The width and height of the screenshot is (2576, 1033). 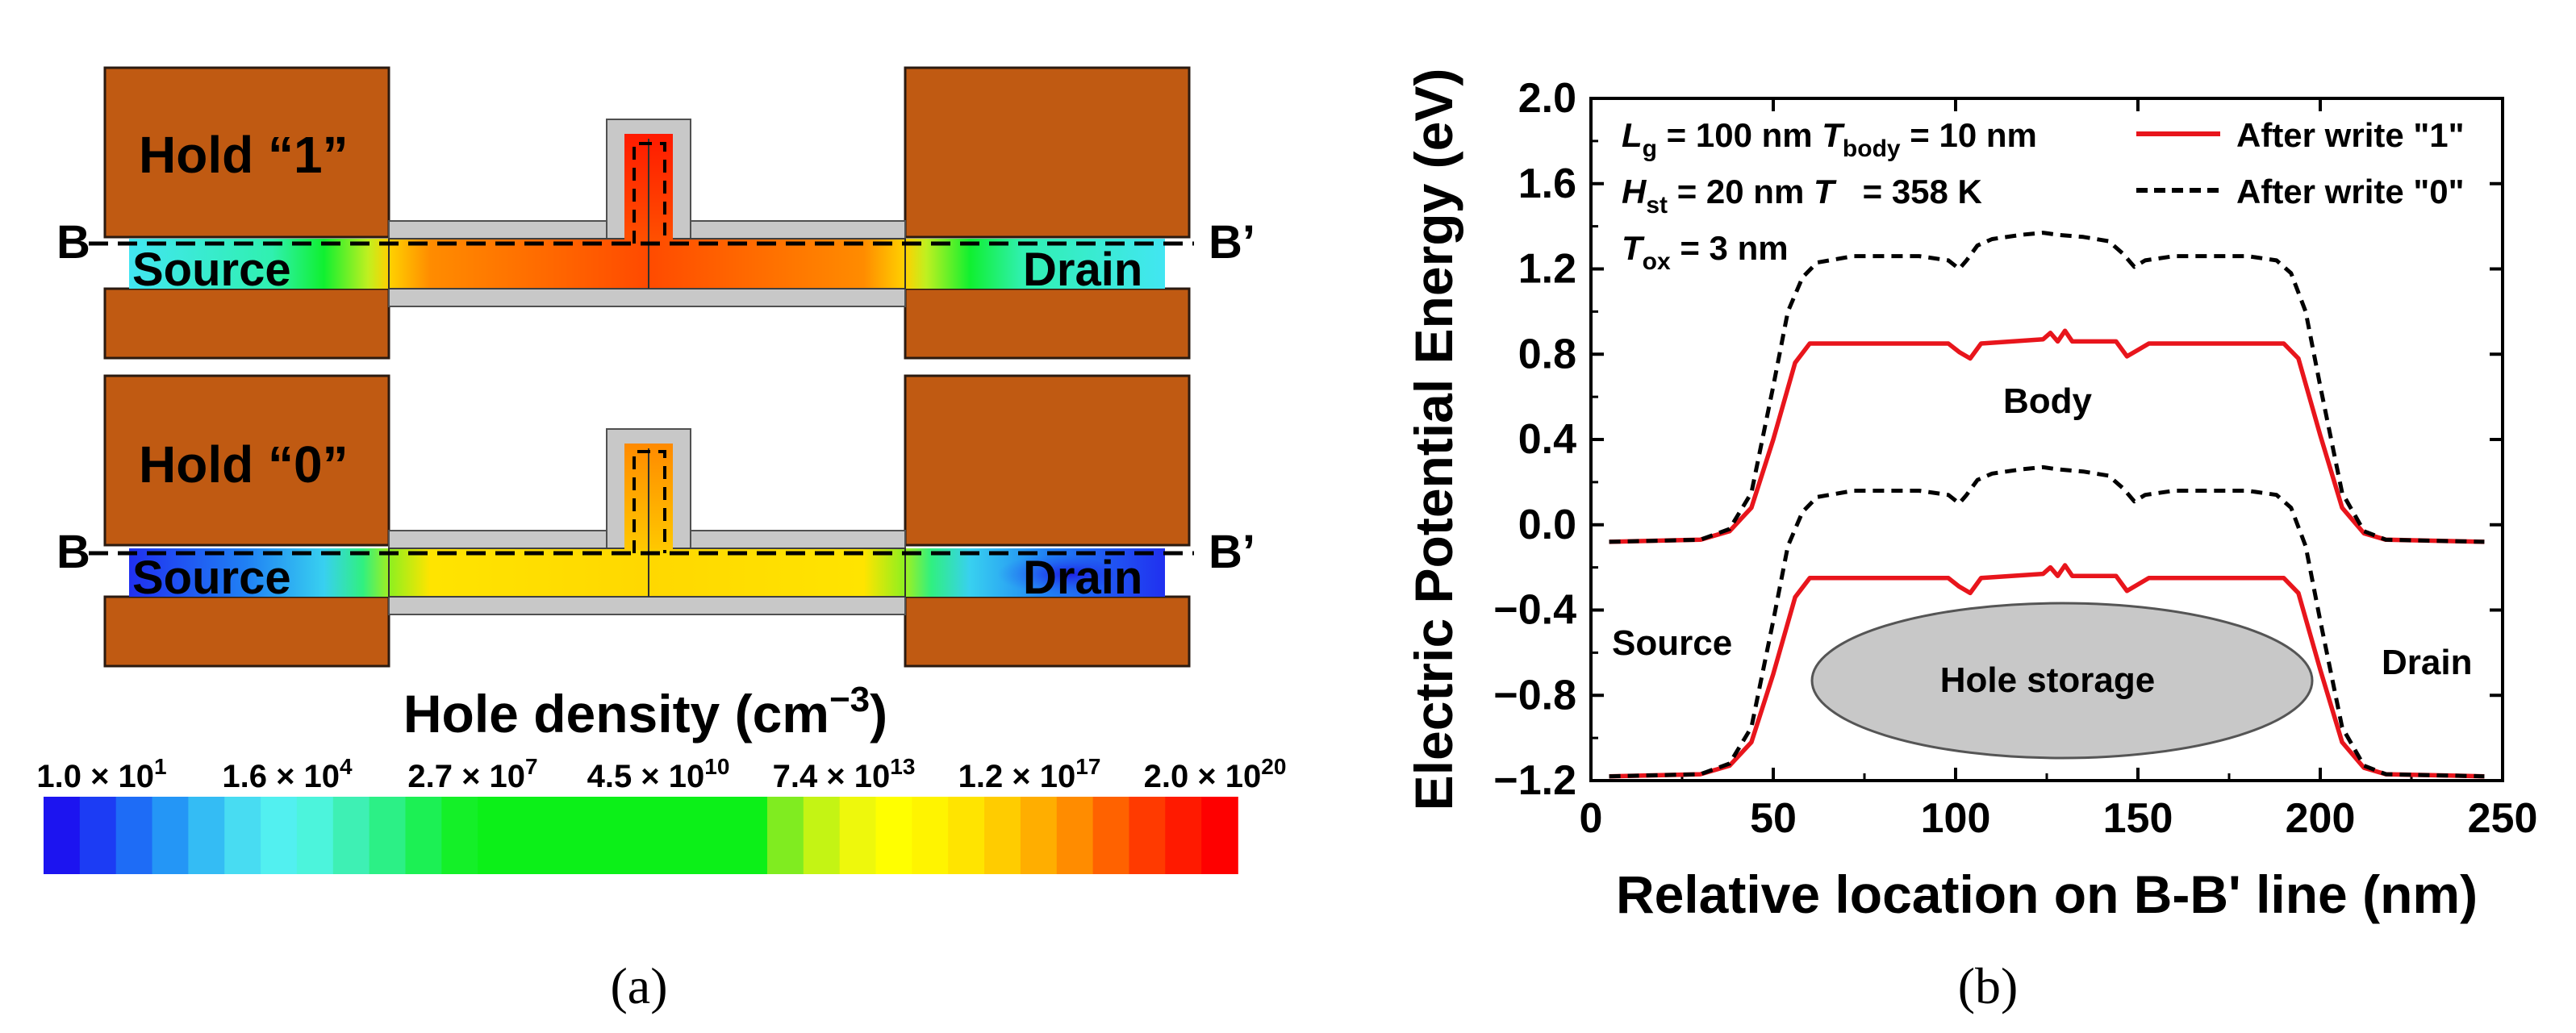 What do you see at coordinates (211, 578) in the screenshot?
I see `source-label: Source` at bounding box center [211, 578].